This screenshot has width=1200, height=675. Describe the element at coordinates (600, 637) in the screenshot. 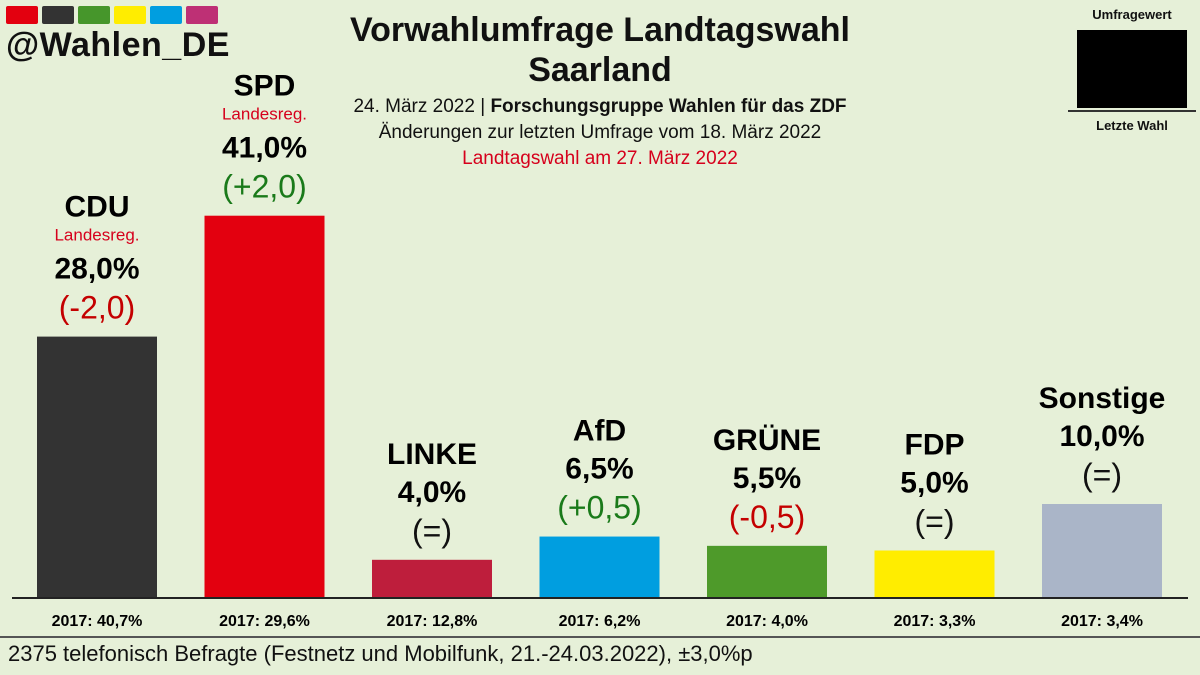

I see `footer-divider` at that location.